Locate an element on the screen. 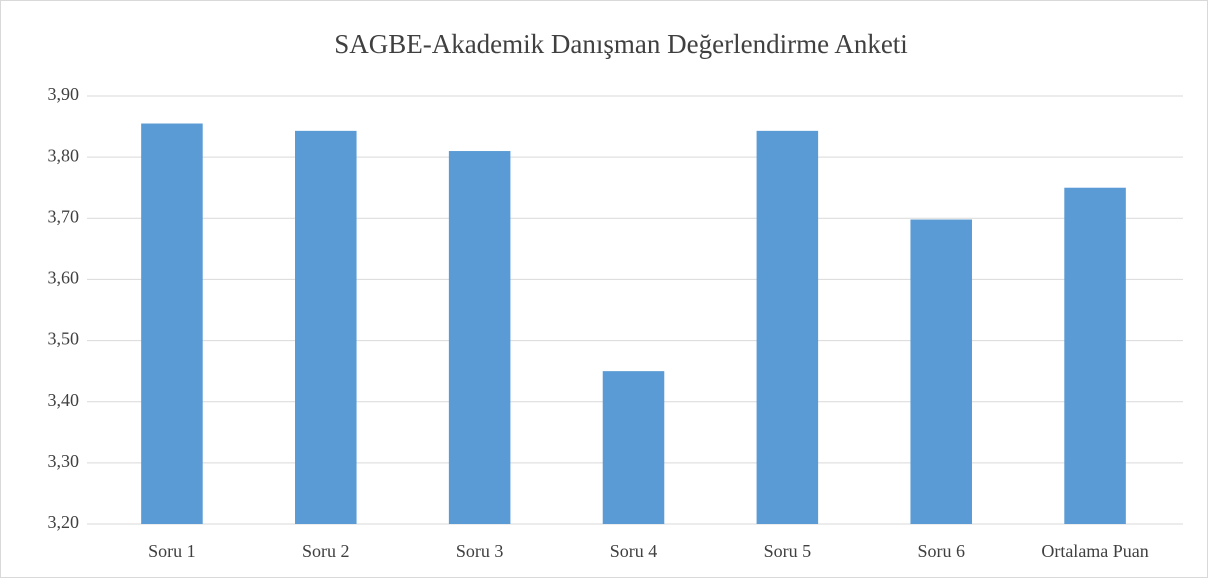  x-tick-label: Soru 1 is located at coordinates (172, 551).